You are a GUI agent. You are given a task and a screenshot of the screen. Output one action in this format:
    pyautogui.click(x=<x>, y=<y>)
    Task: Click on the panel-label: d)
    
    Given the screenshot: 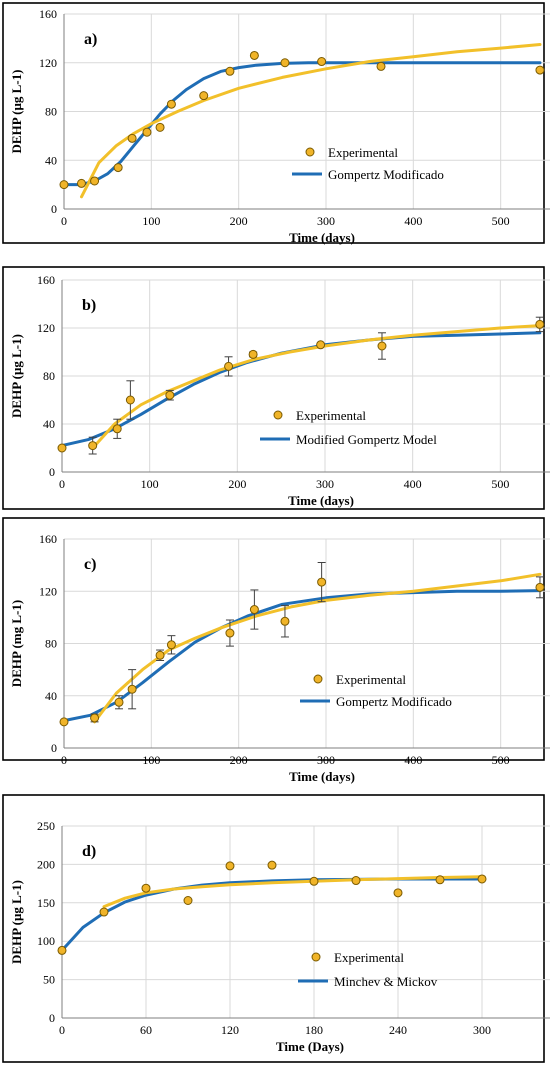 What is the action you would take?
    pyautogui.click(x=89, y=851)
    